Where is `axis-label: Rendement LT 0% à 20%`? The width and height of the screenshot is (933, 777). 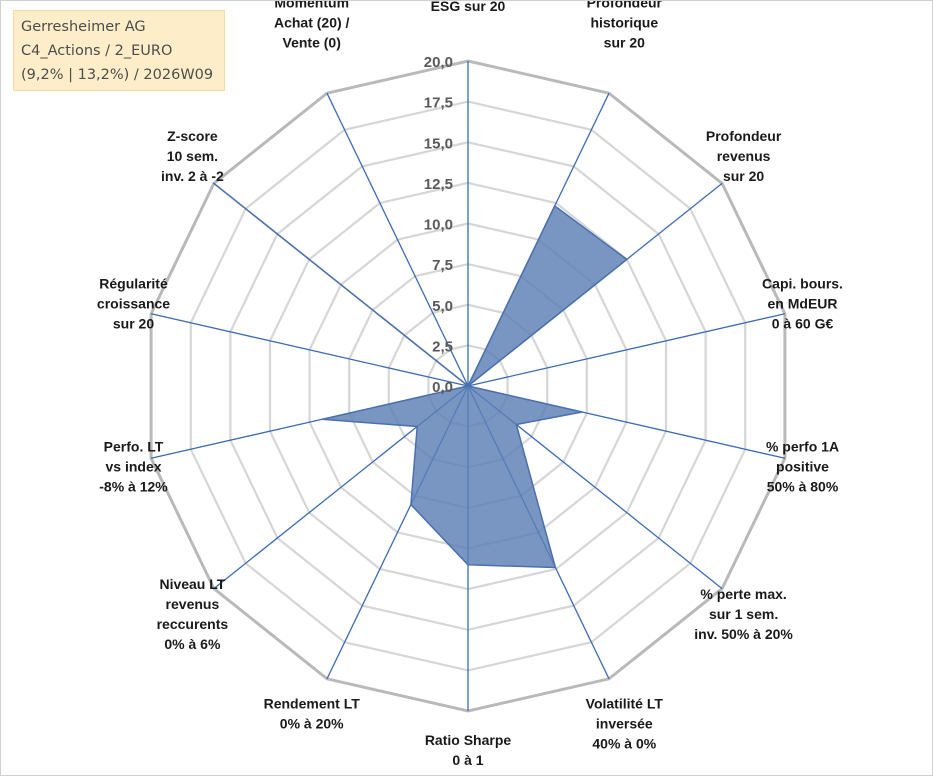
axis-label: Rendement LT 0% à 20% is located at coordinates (312, 714).